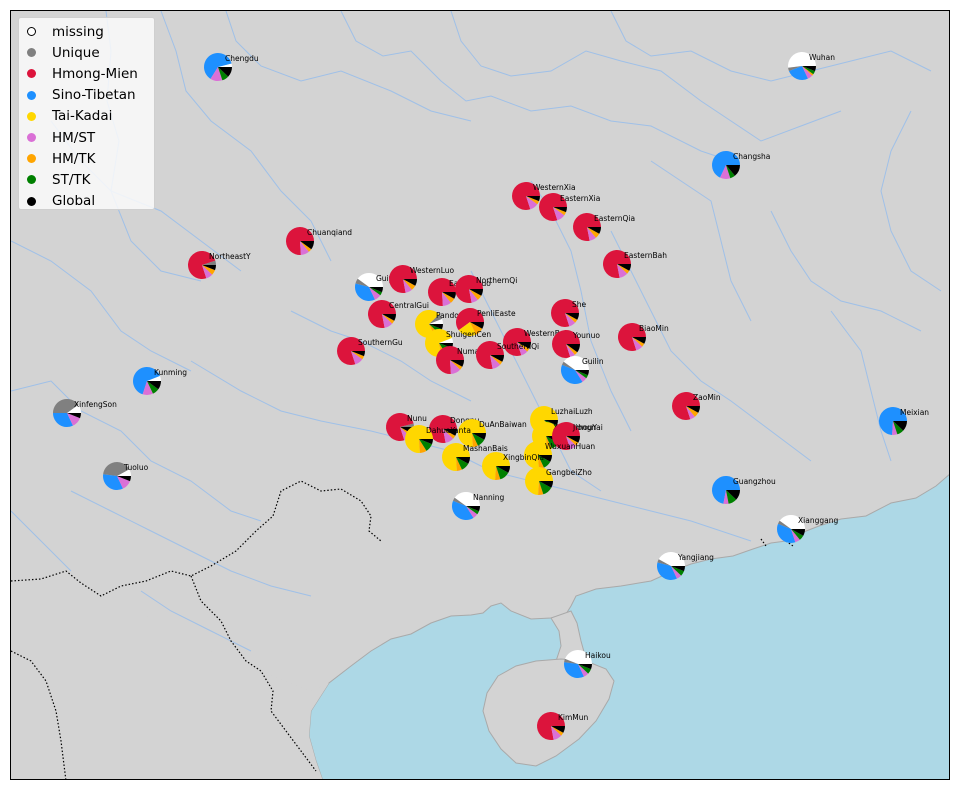  I want to click on site-label: WesternBah, so click(546, 333).